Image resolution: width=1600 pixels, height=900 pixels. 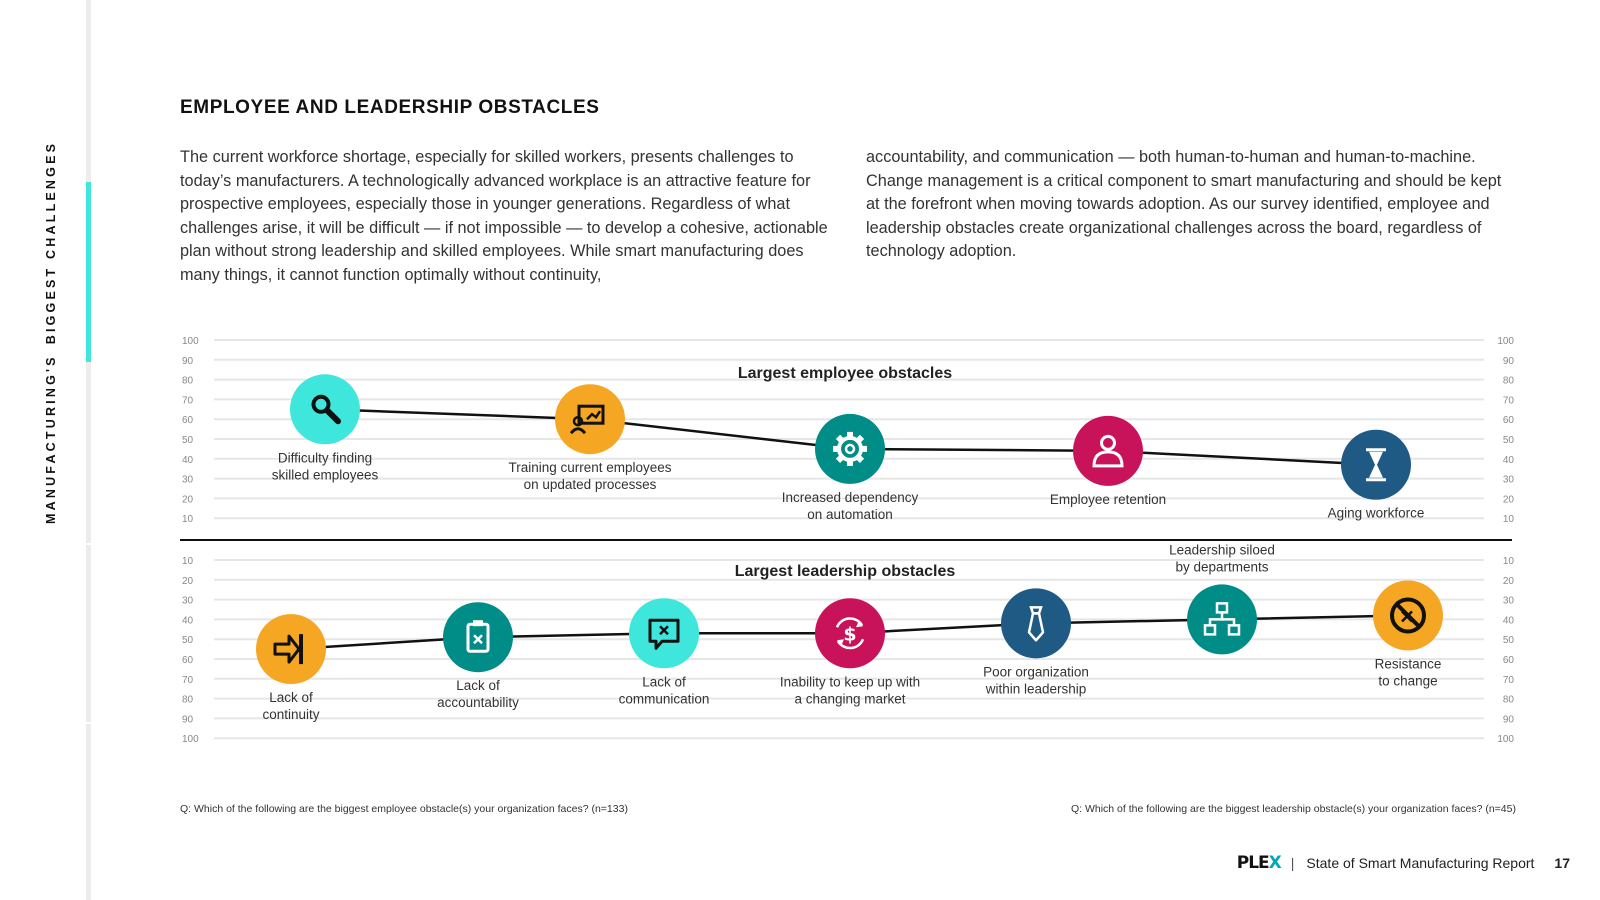 What do you see at coordinates (88, 450) in the screenshot?
I see `side-rule` at bounding box center [88, 450].